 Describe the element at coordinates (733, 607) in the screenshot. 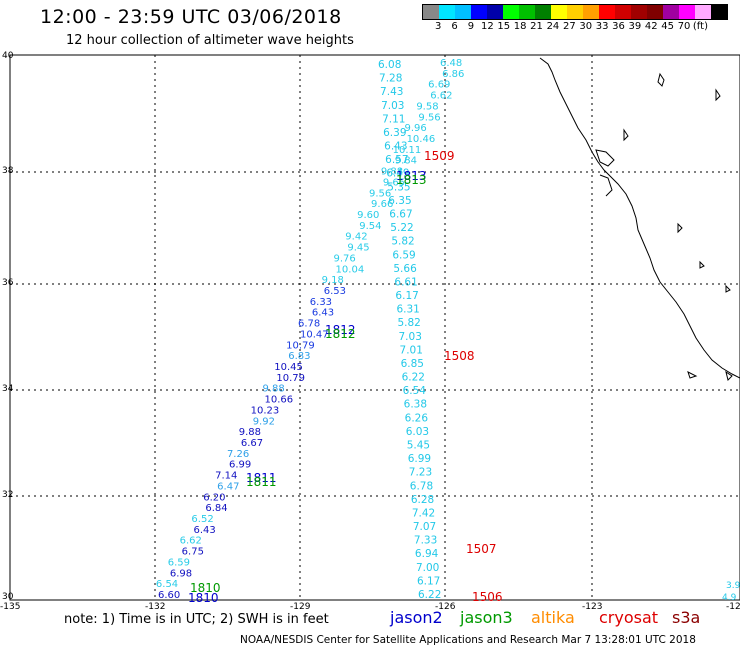

I see `longitude-label: -120` at that location.